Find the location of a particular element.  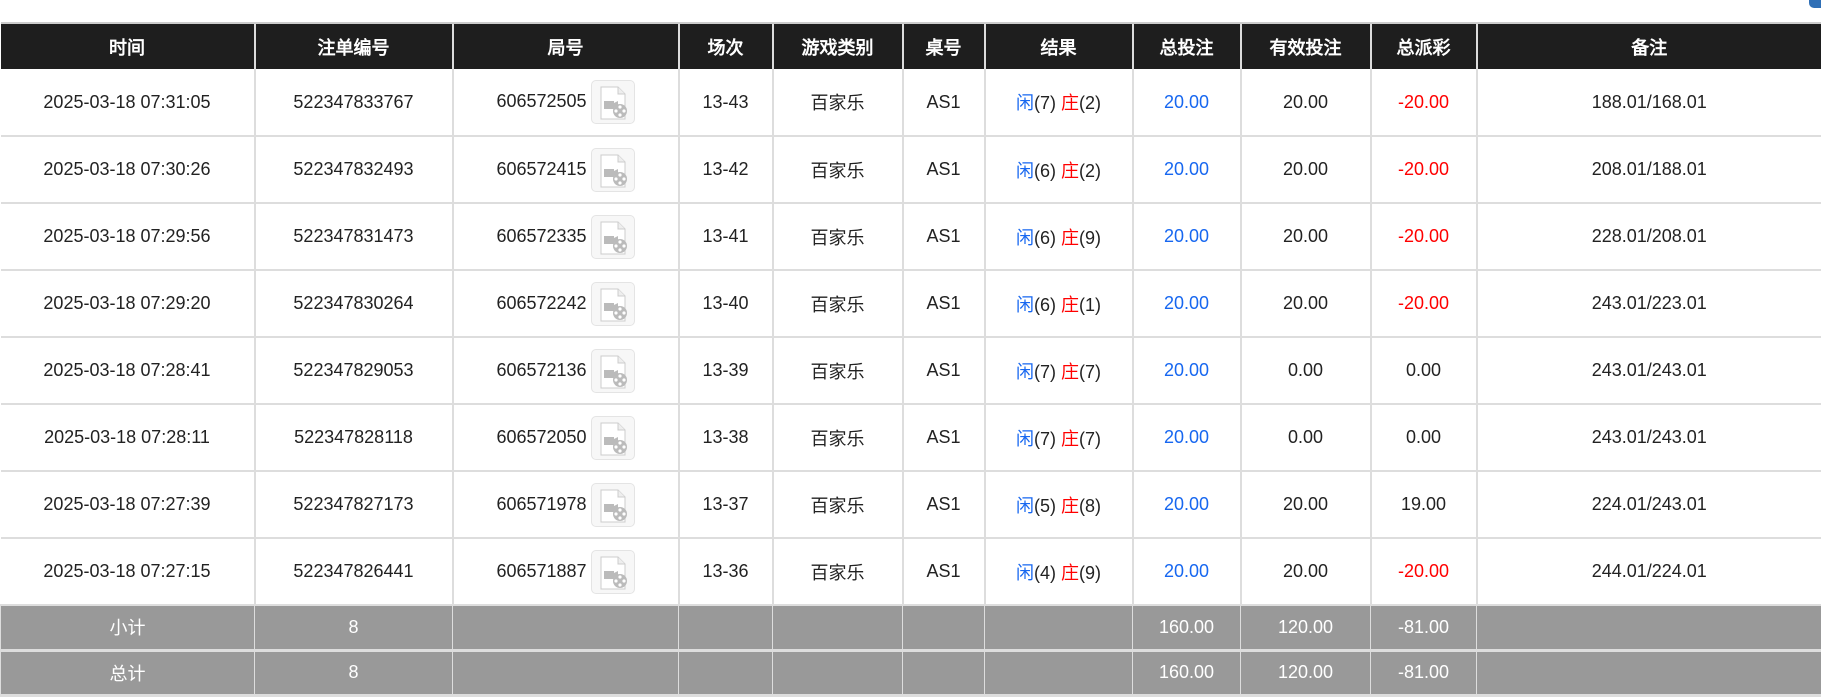

scroll-top-button is located at coordinates (1815, 4).